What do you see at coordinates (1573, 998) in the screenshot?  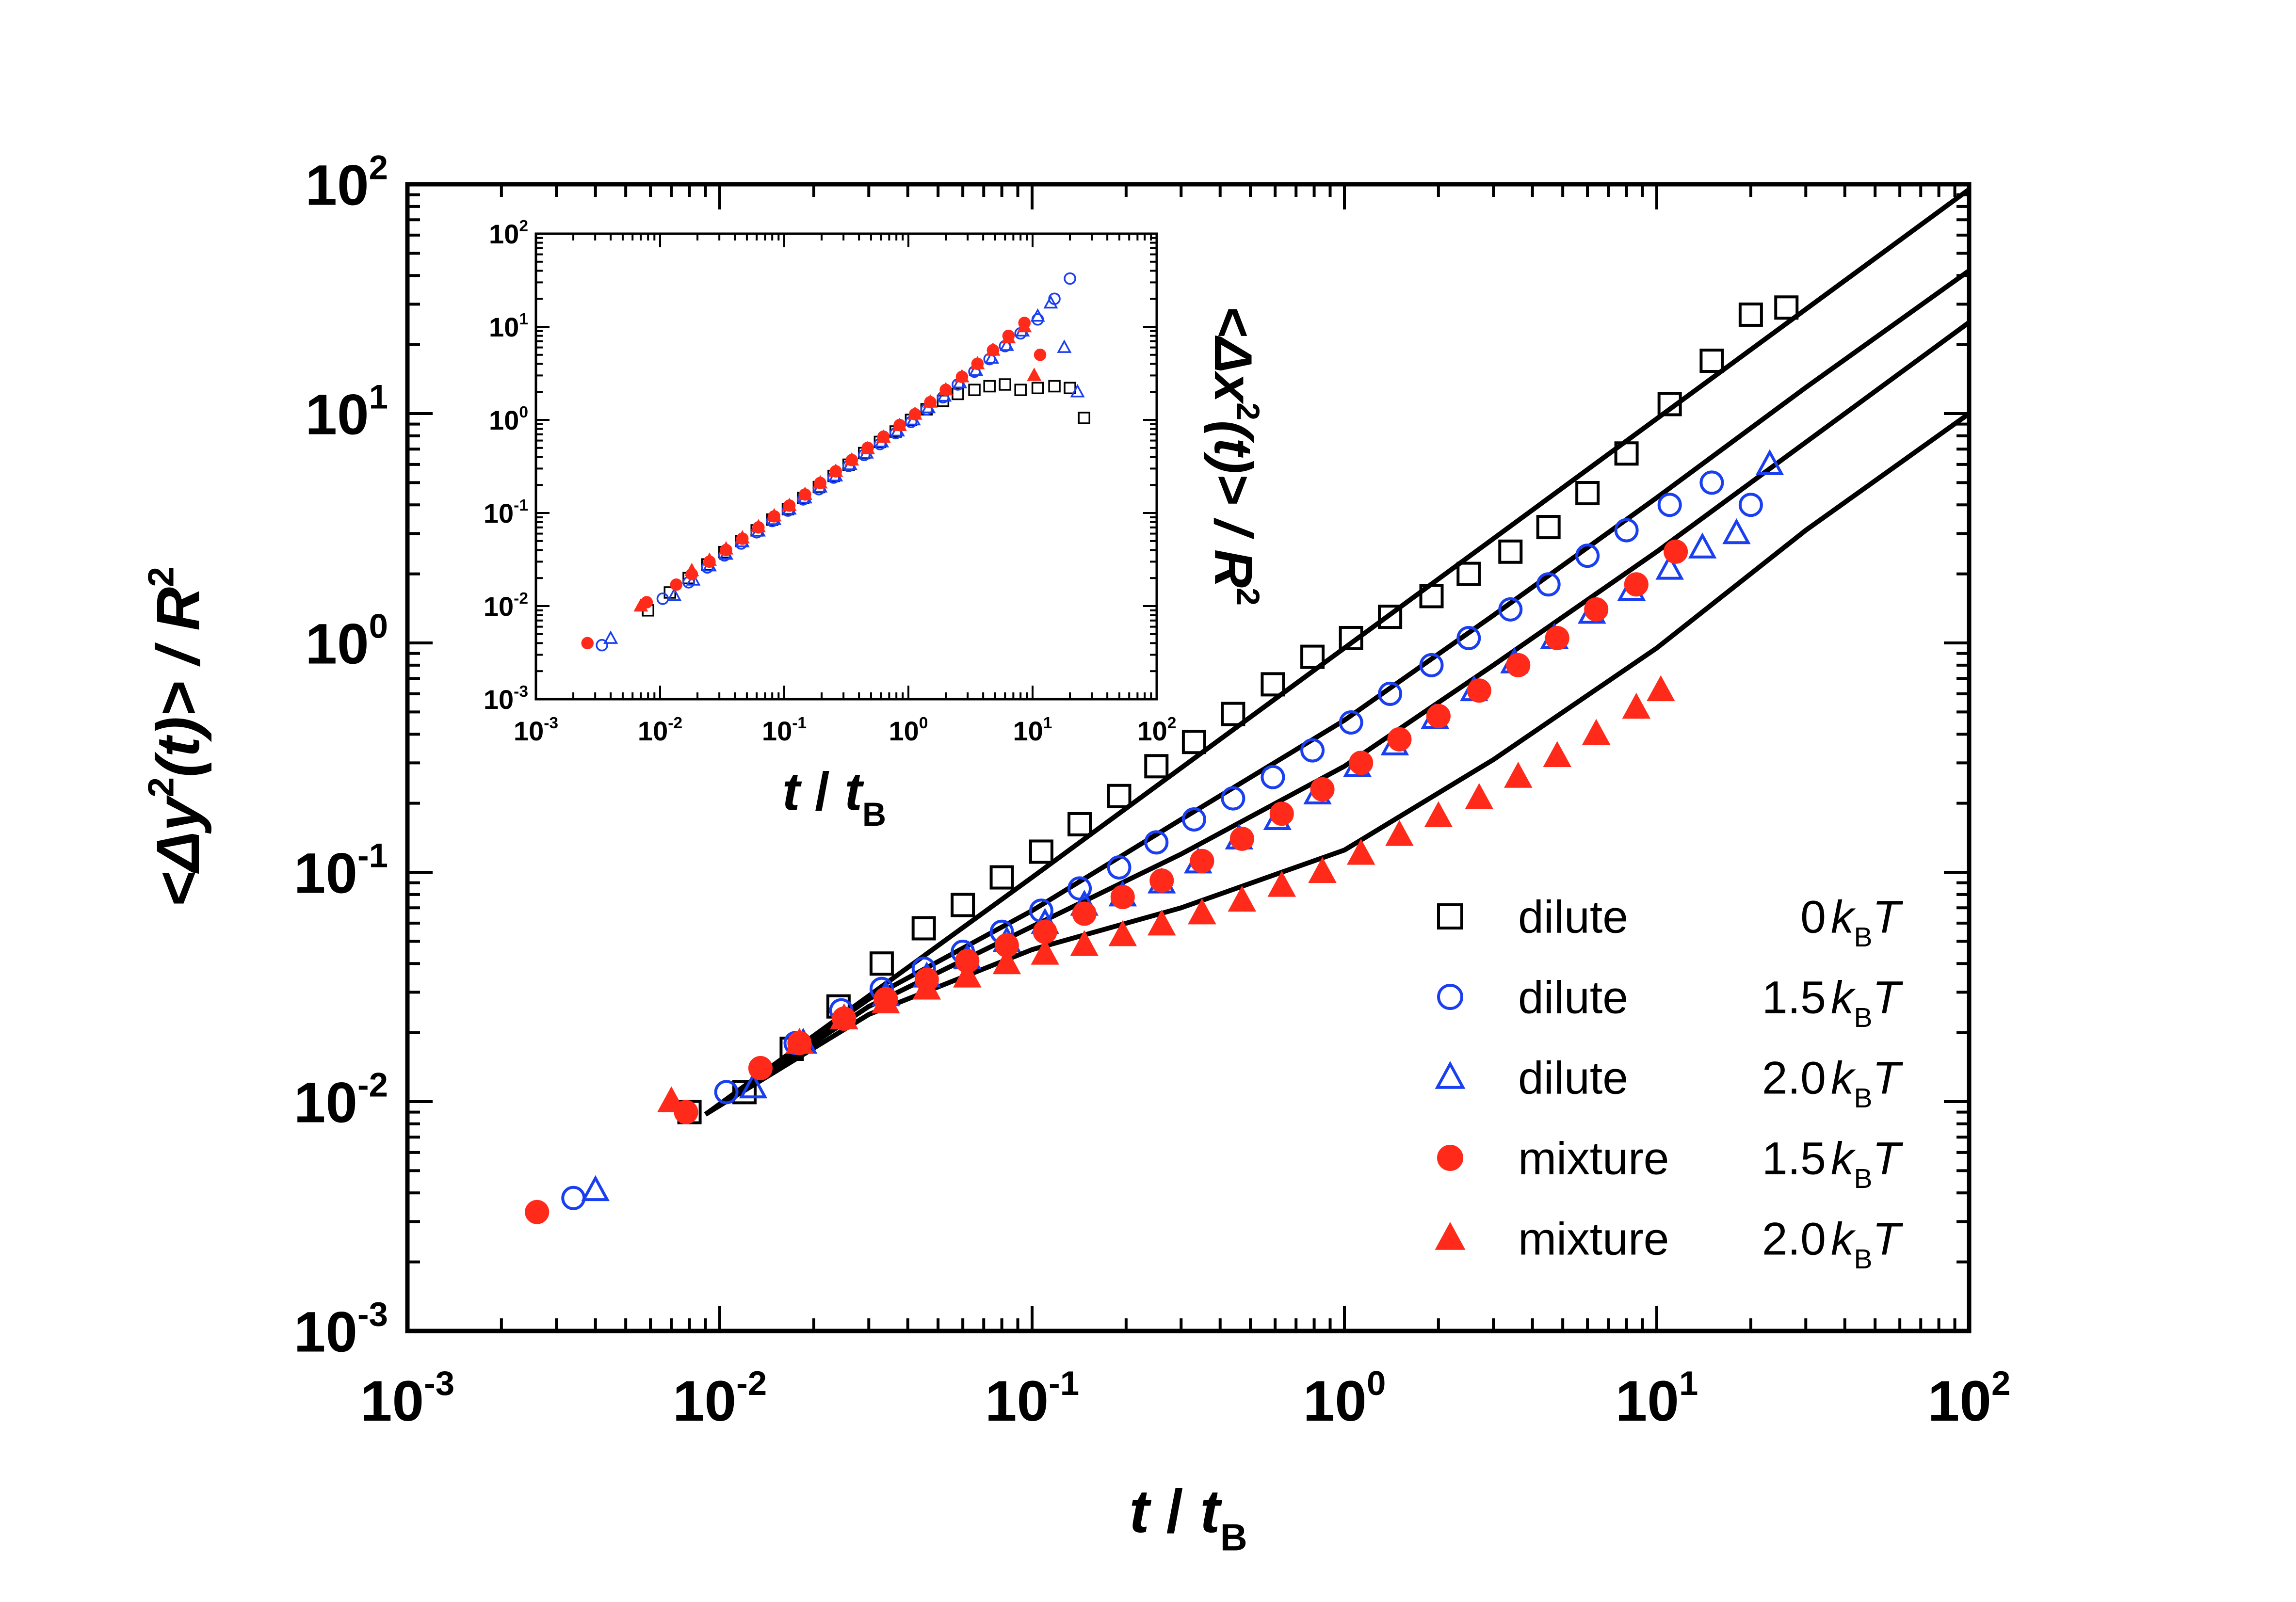 I see `legend-label: dilute` at bounding box center [1573, 998].